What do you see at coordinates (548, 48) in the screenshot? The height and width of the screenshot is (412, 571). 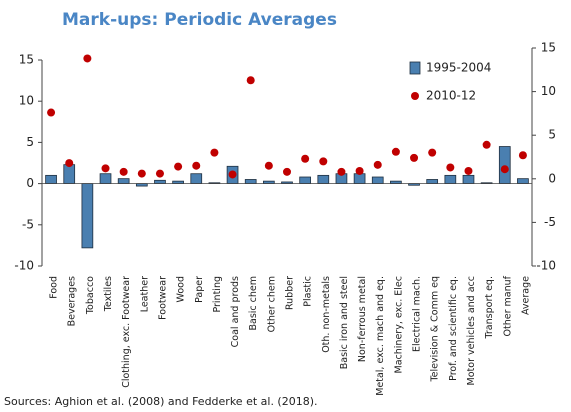 I see `y2-tick-label: 15` at bounding box center [548, 48].